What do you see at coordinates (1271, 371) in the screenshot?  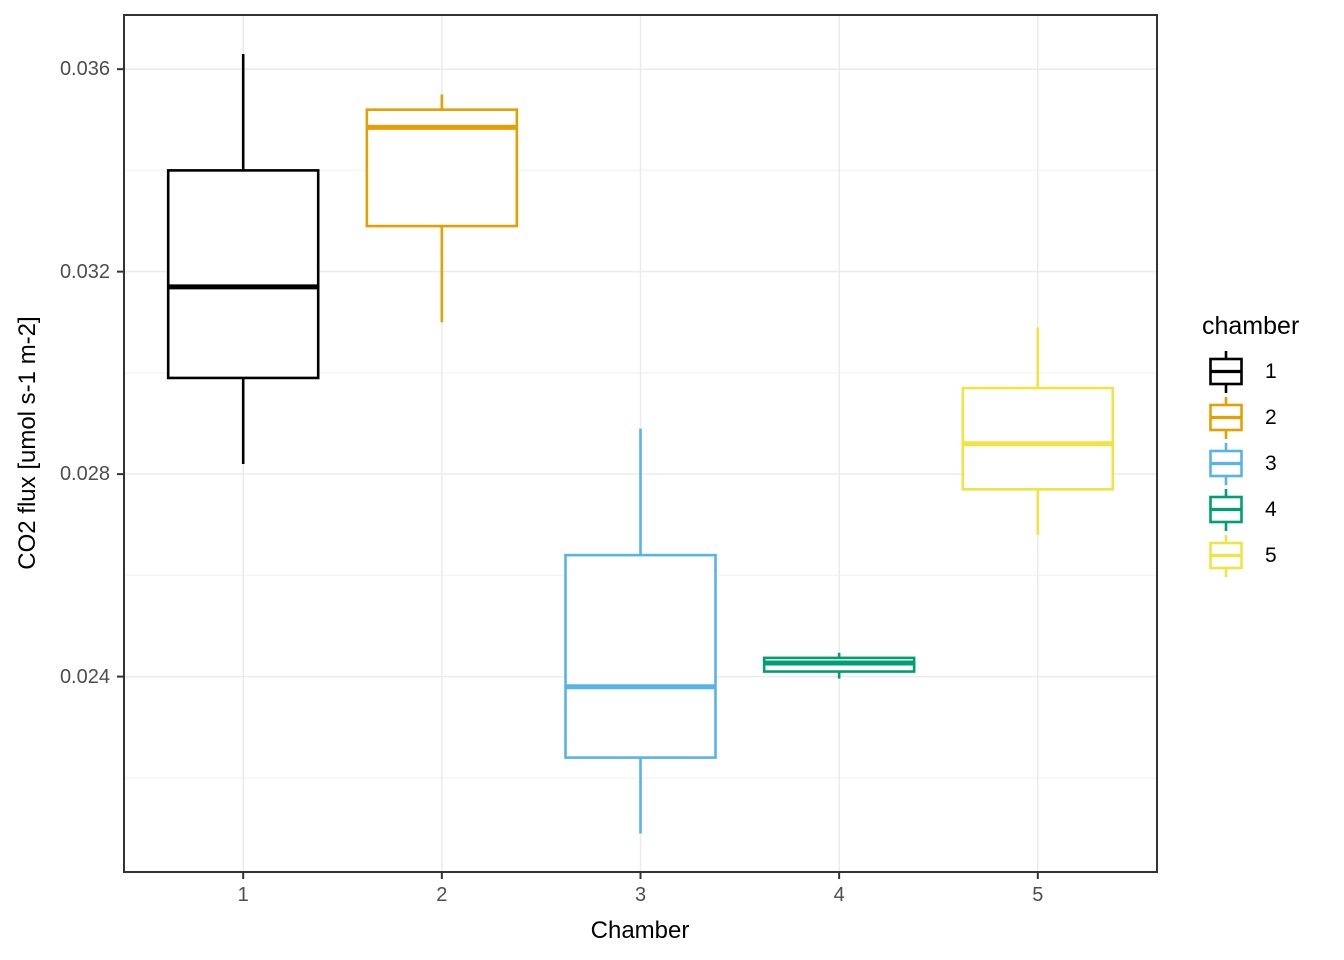 I see `legend-entry-label: 1` at bounding box center [1271, 371].